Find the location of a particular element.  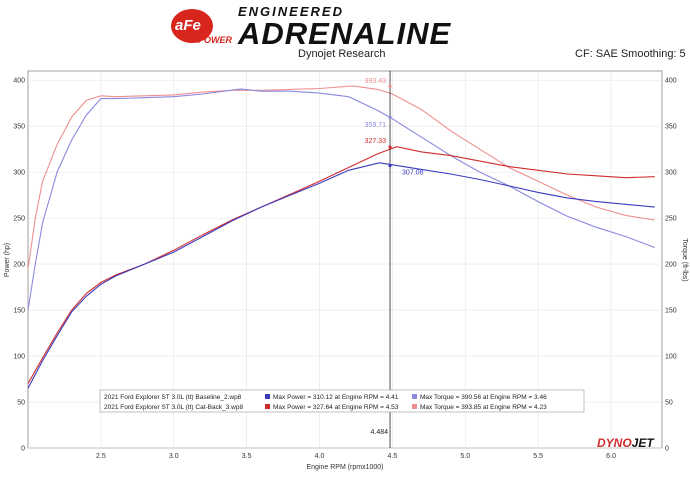

y-tick-left: 200 is located at coordinates (19, 265).